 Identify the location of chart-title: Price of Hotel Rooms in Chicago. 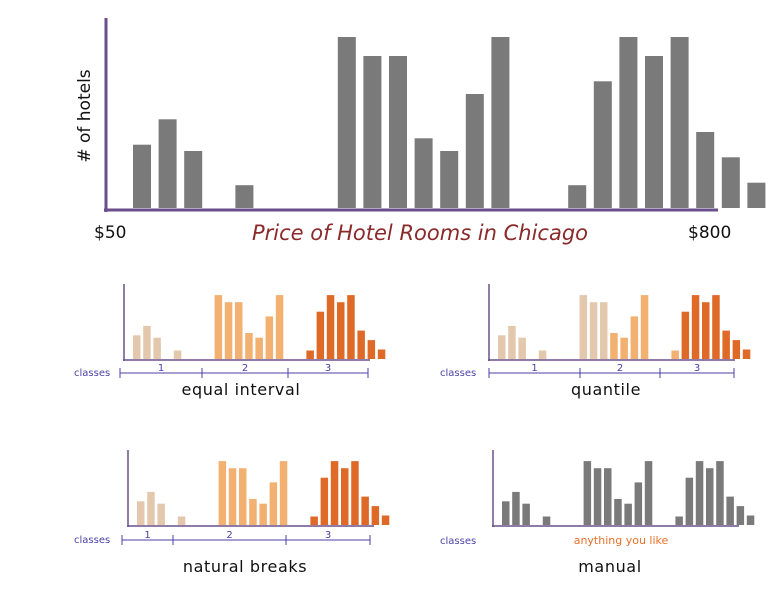
(420, 233).